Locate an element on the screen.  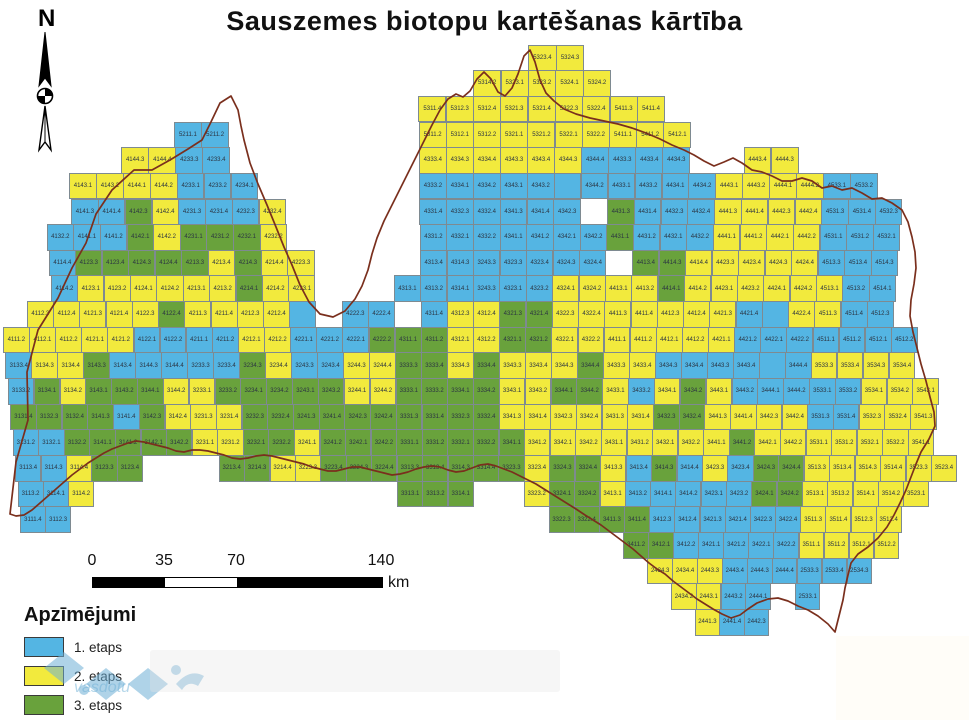
map-cell: 3333.4 is located at coordinates (434, 365).